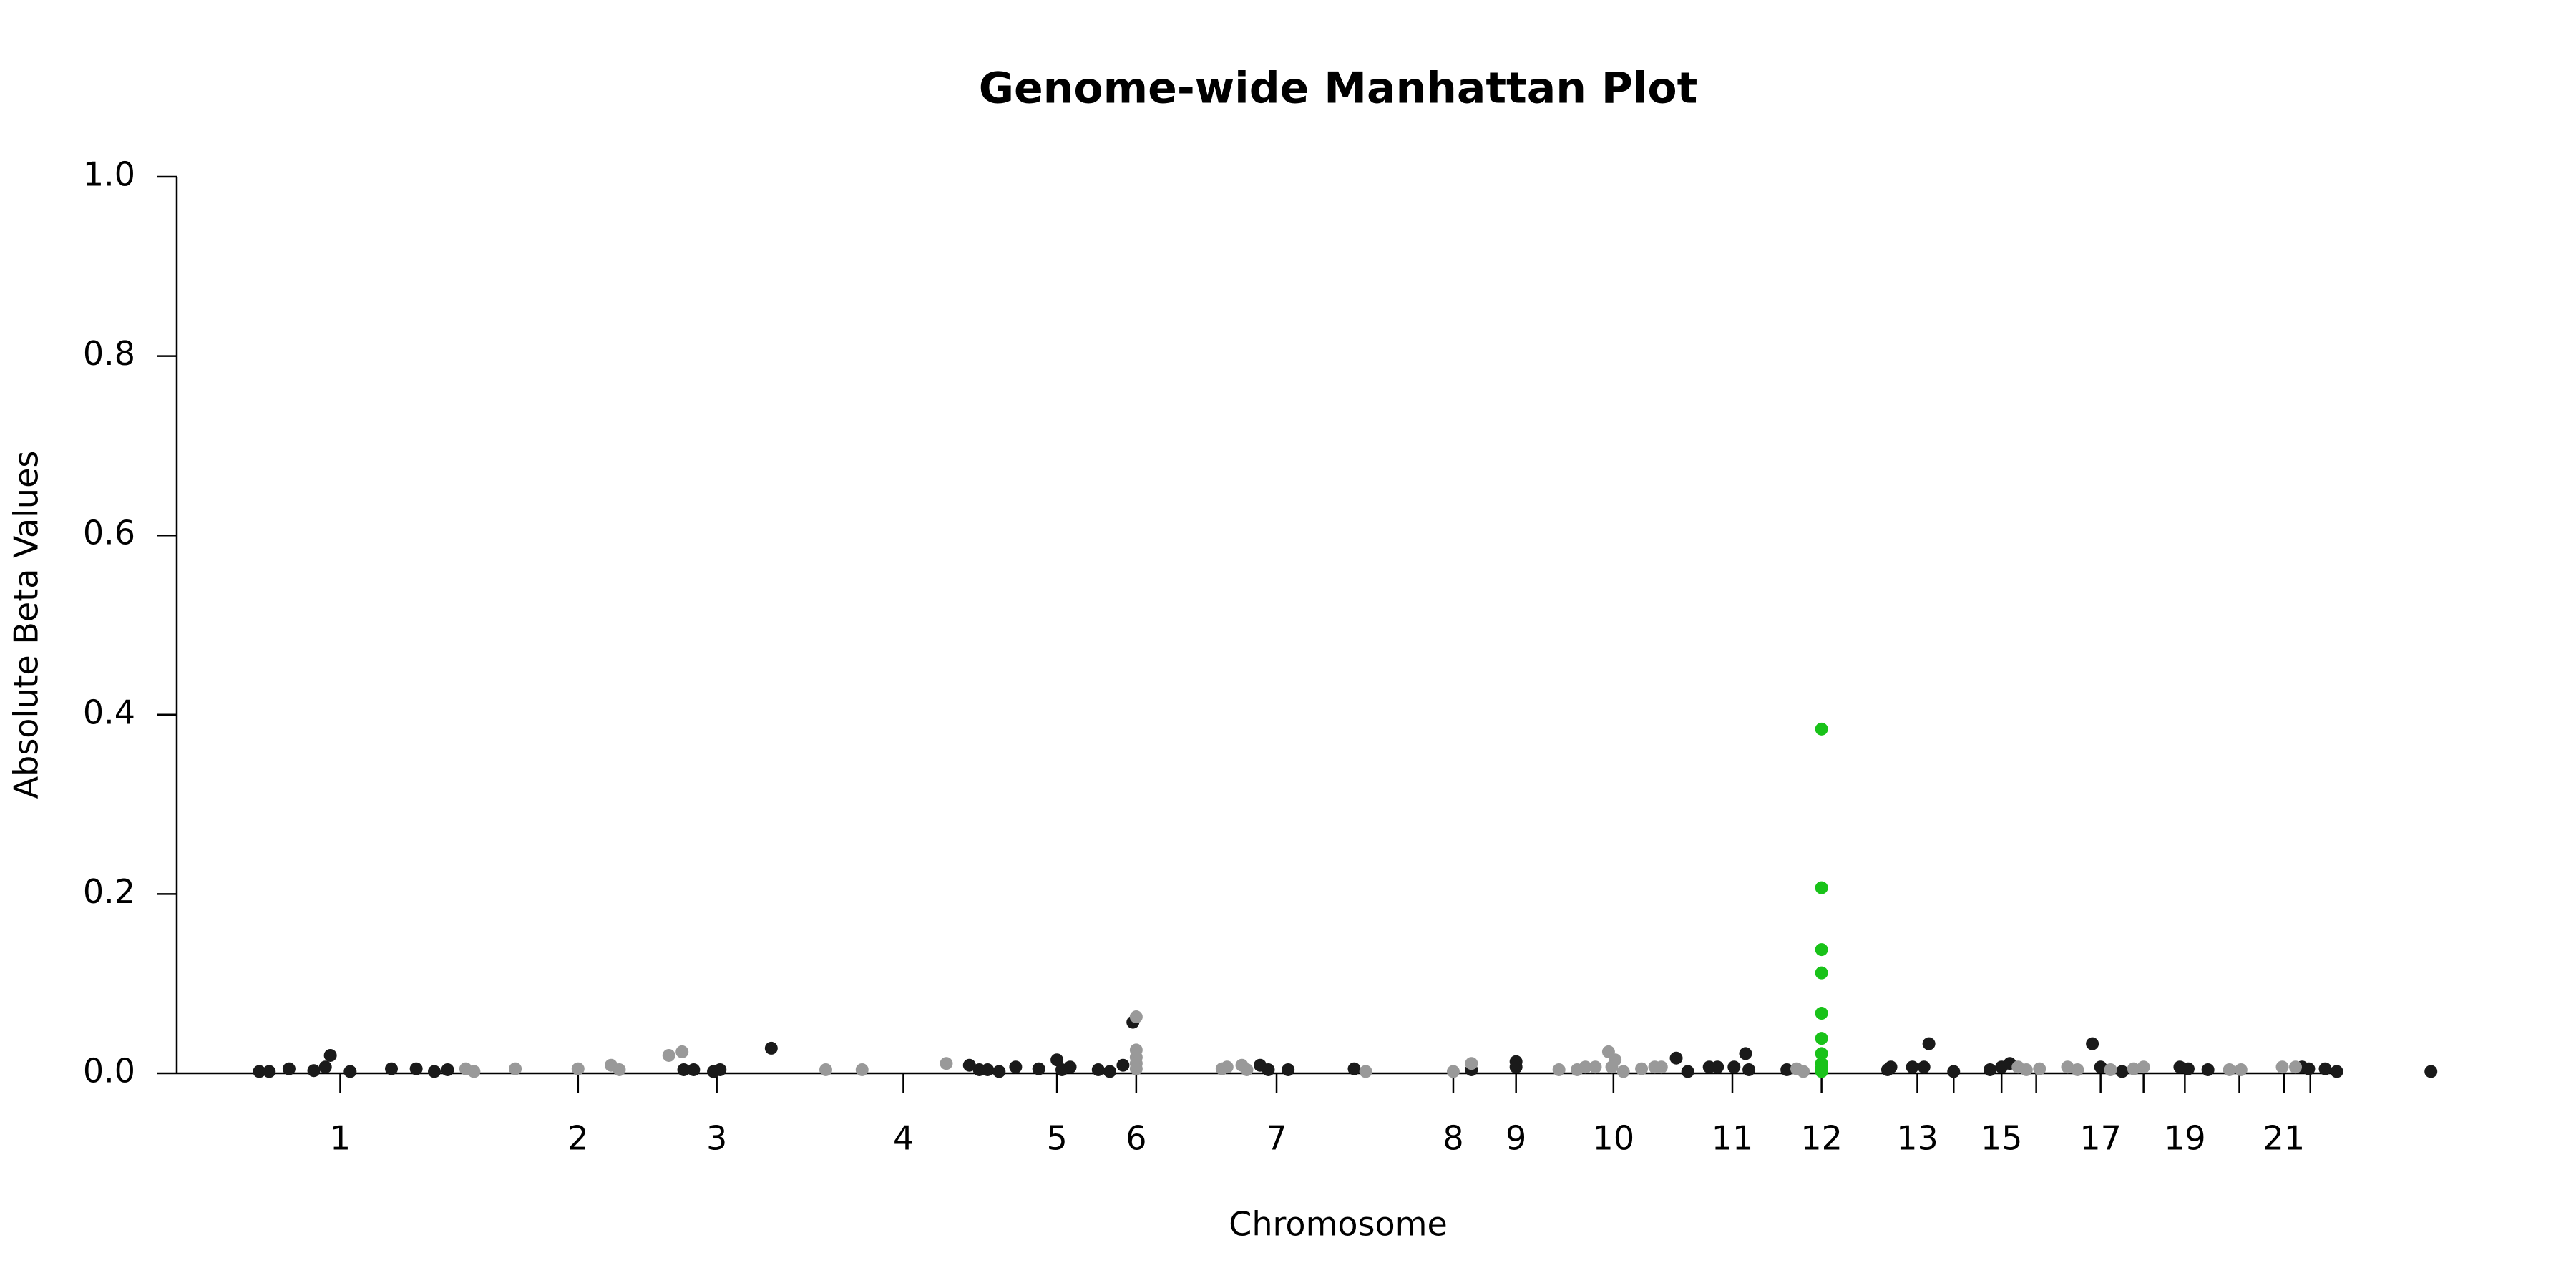  Describe the element at coordinates (1453, 1138) in the screenshot. I see `x-tick-label: 8` at that location.